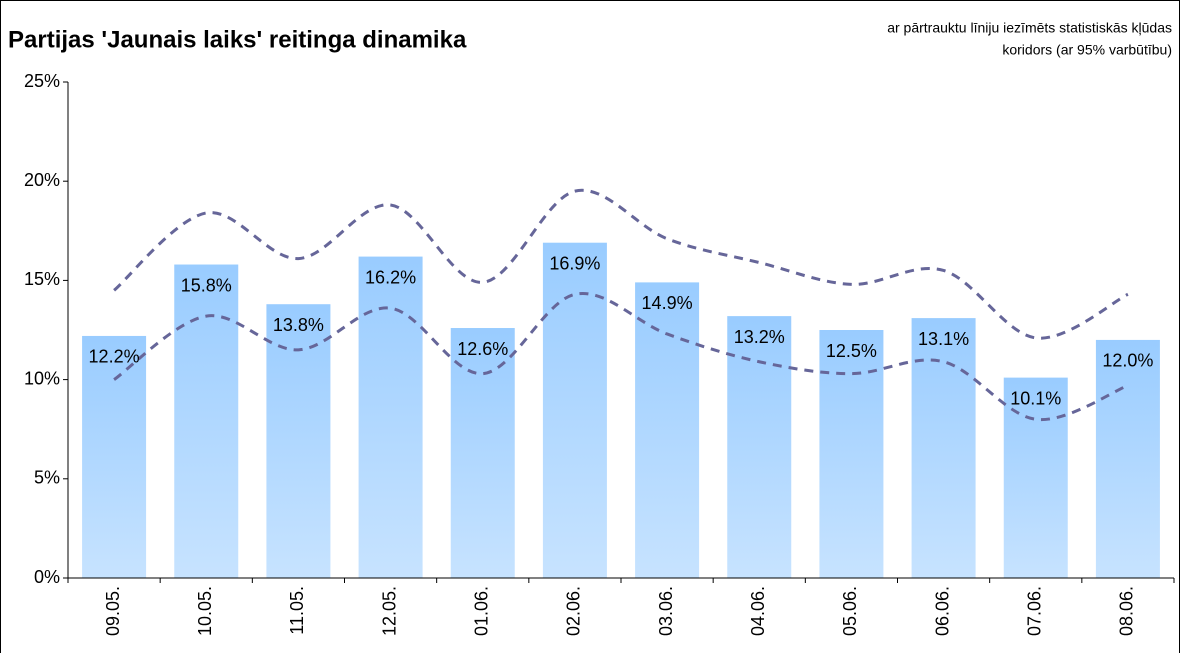 This screenshot has height=653, width=1180. Describe the element at coordinates (205, 611) in the screenshot. I see `x-tick-label: 10.05.` at that location.